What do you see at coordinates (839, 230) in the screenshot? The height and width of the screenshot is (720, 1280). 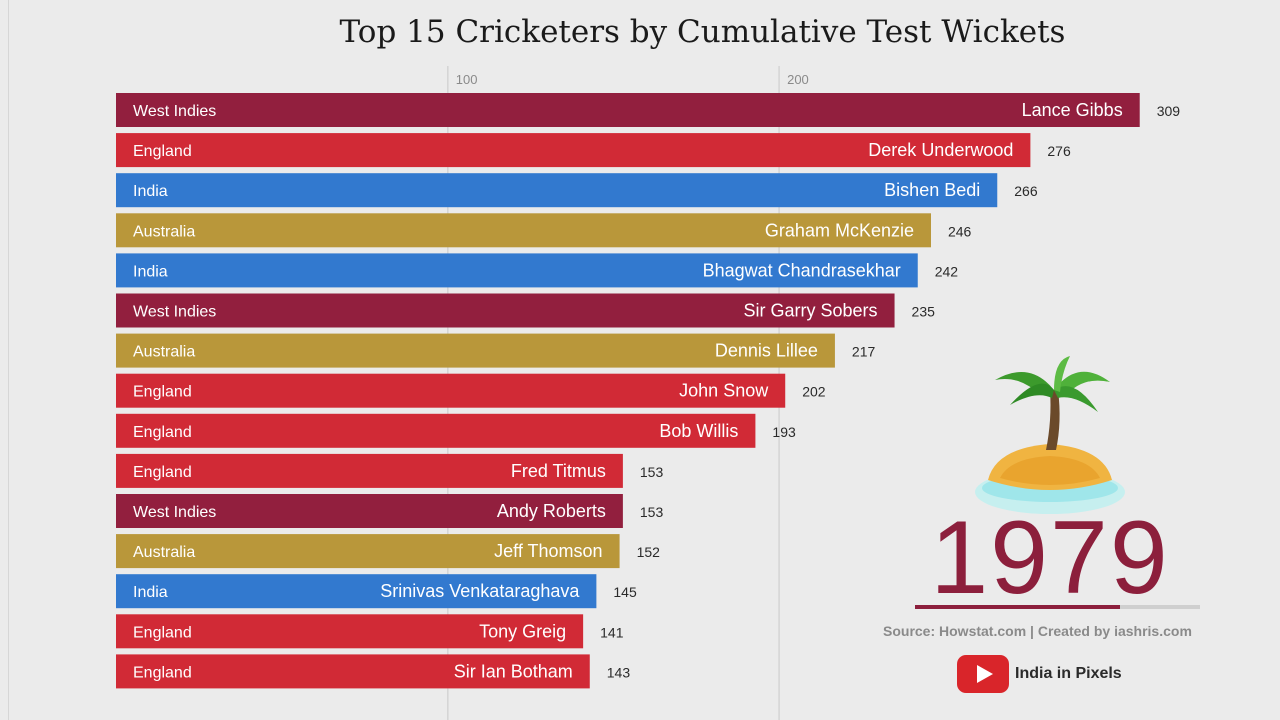 I see `bar-player-name: Graham McKenzie` at bounding box center [839, 230].